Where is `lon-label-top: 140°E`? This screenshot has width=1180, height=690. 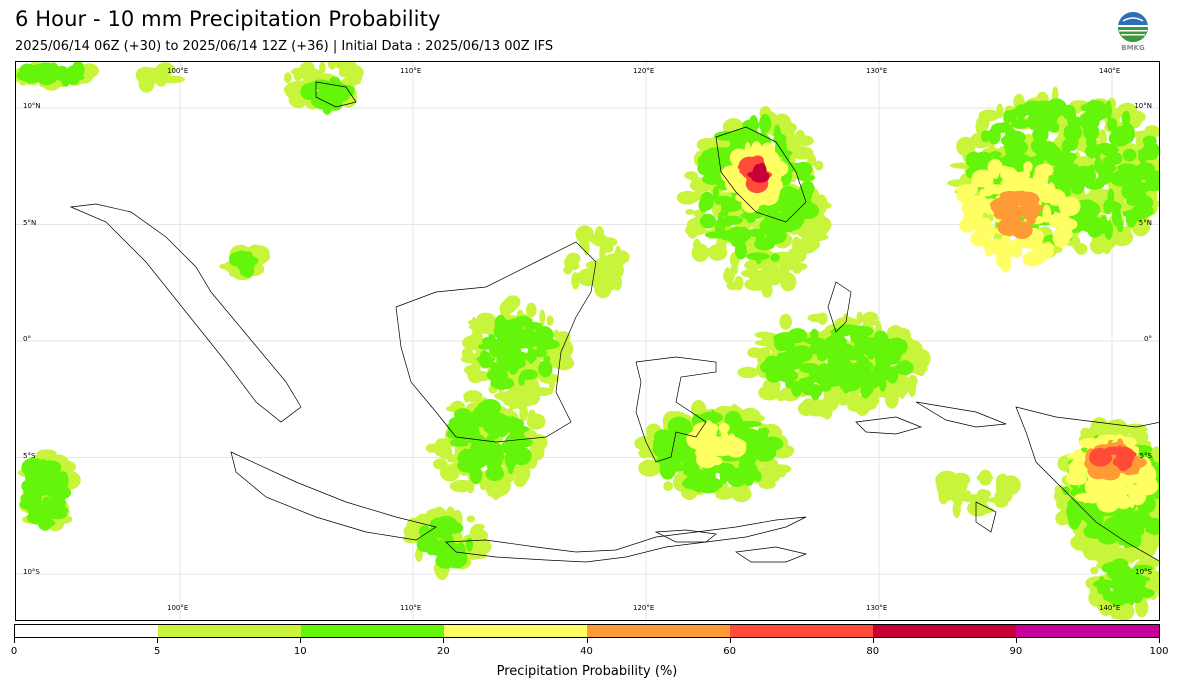 lon-label-top: 140°E is located at coordinates (1110, 71).